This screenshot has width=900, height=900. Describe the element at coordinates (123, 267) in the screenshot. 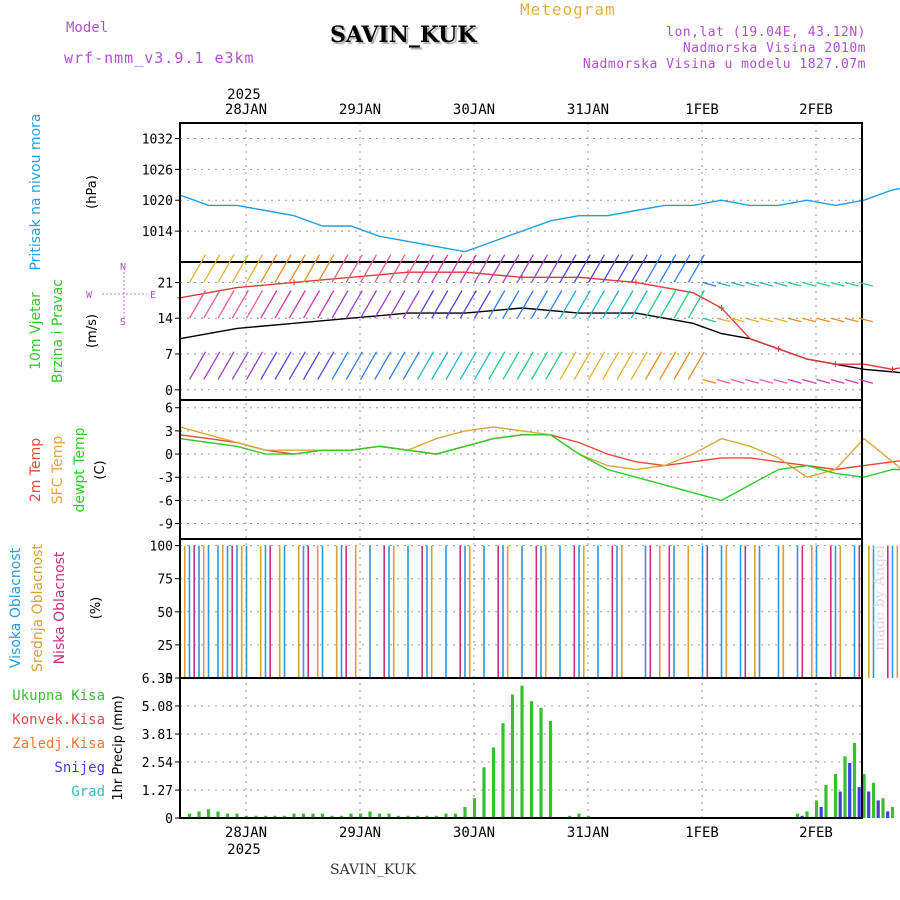

I see `compass-north: N` at that location.